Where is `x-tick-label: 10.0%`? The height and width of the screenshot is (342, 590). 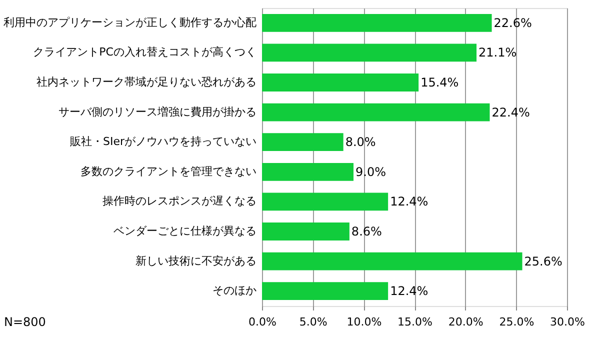 x-tick-label: 10.0% is located at coordinates (364, 322).